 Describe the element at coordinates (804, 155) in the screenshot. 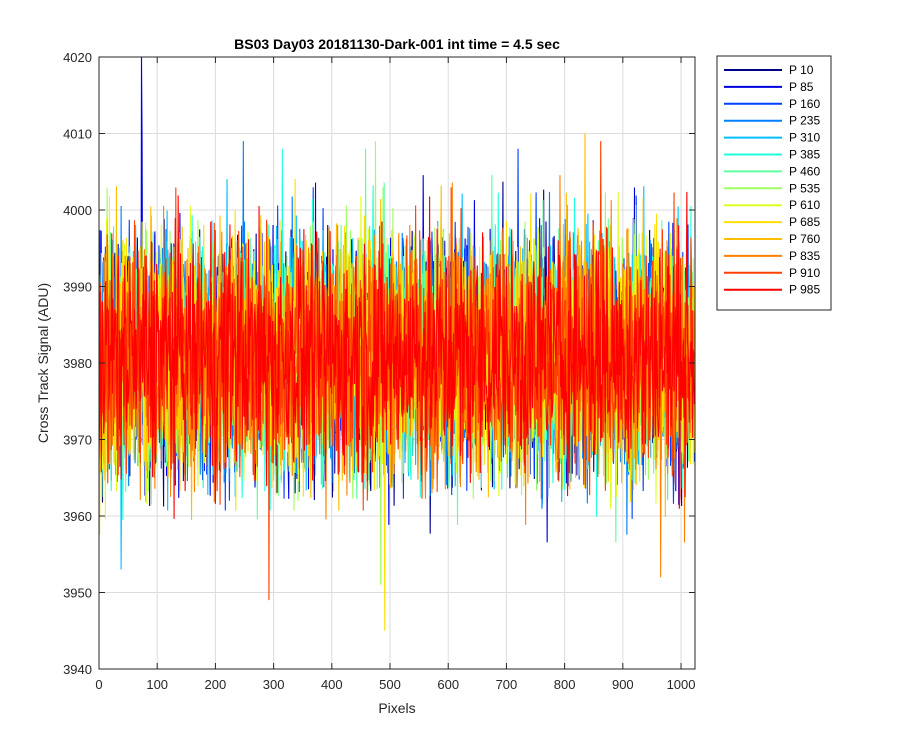

I see `legend-entry-label: P 385` at that location.